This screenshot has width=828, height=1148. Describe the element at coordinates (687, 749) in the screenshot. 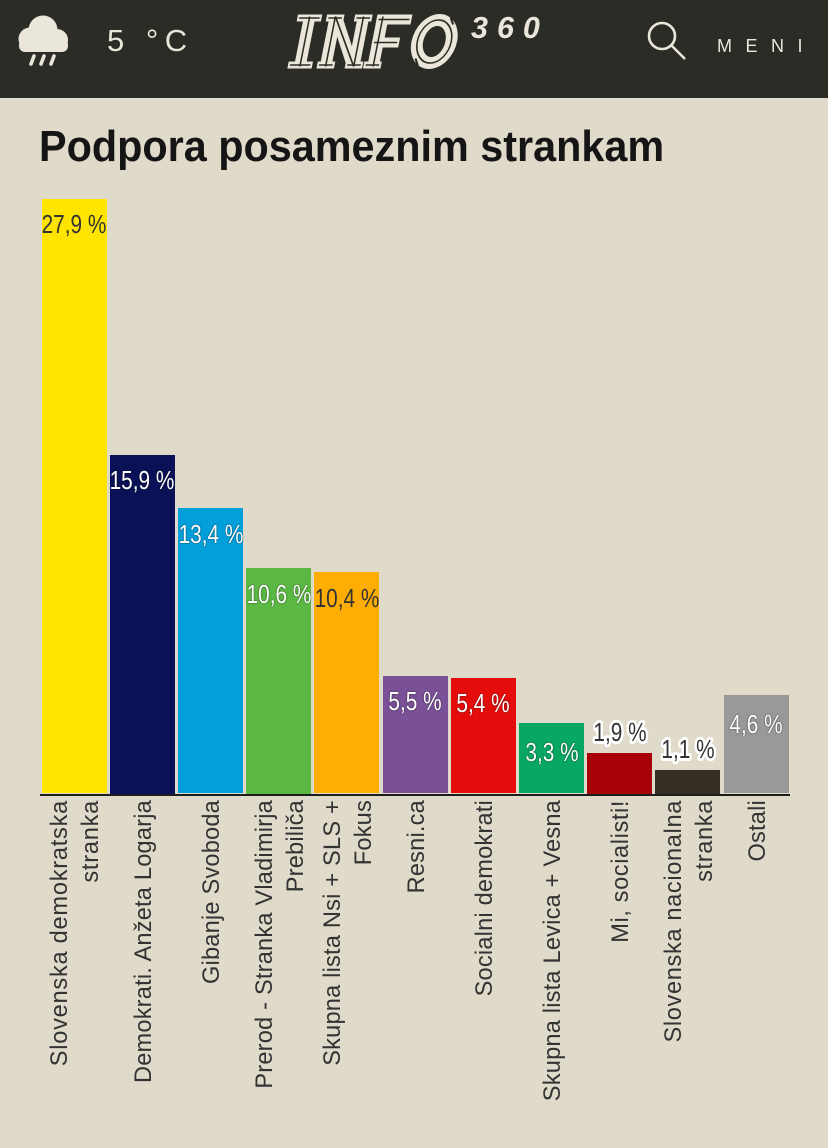

I see `svg-text: 1,1 %` at that location.